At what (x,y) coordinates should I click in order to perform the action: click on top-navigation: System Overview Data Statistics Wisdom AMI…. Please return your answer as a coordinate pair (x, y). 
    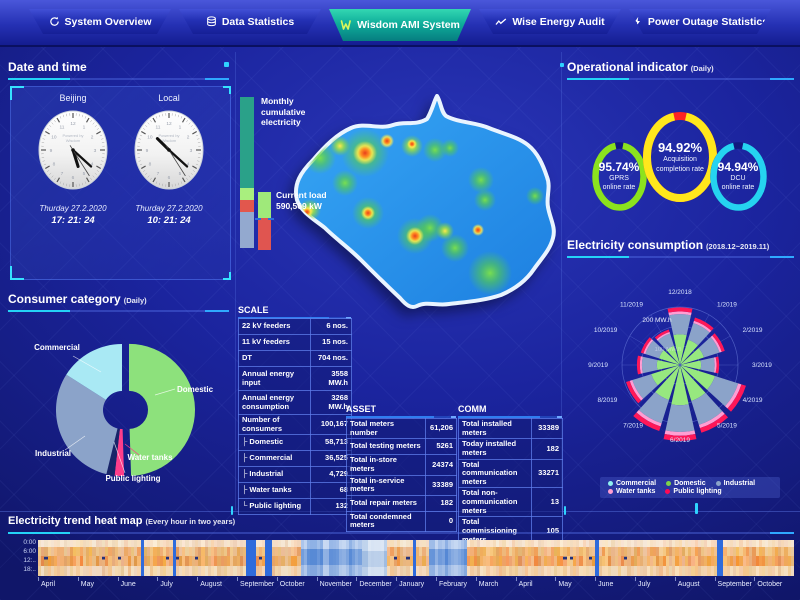
    Looking at the image, I should click on (400, 23).